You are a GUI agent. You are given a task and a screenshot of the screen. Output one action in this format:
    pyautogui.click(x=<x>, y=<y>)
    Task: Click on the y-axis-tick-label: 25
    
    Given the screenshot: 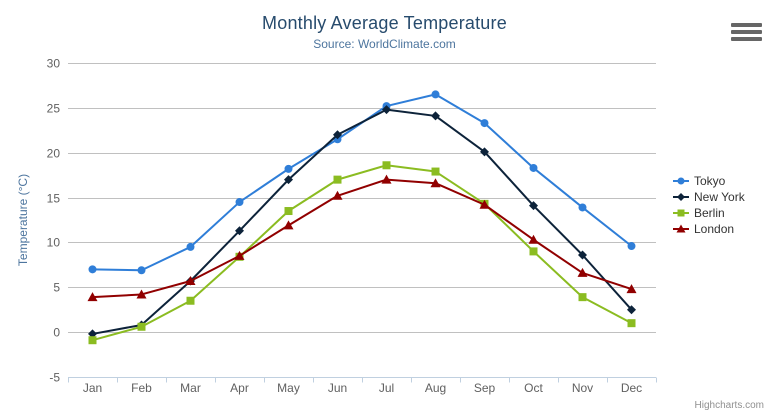 What is the action you would take?
    pyautogui.click(x=54, y=109)
    